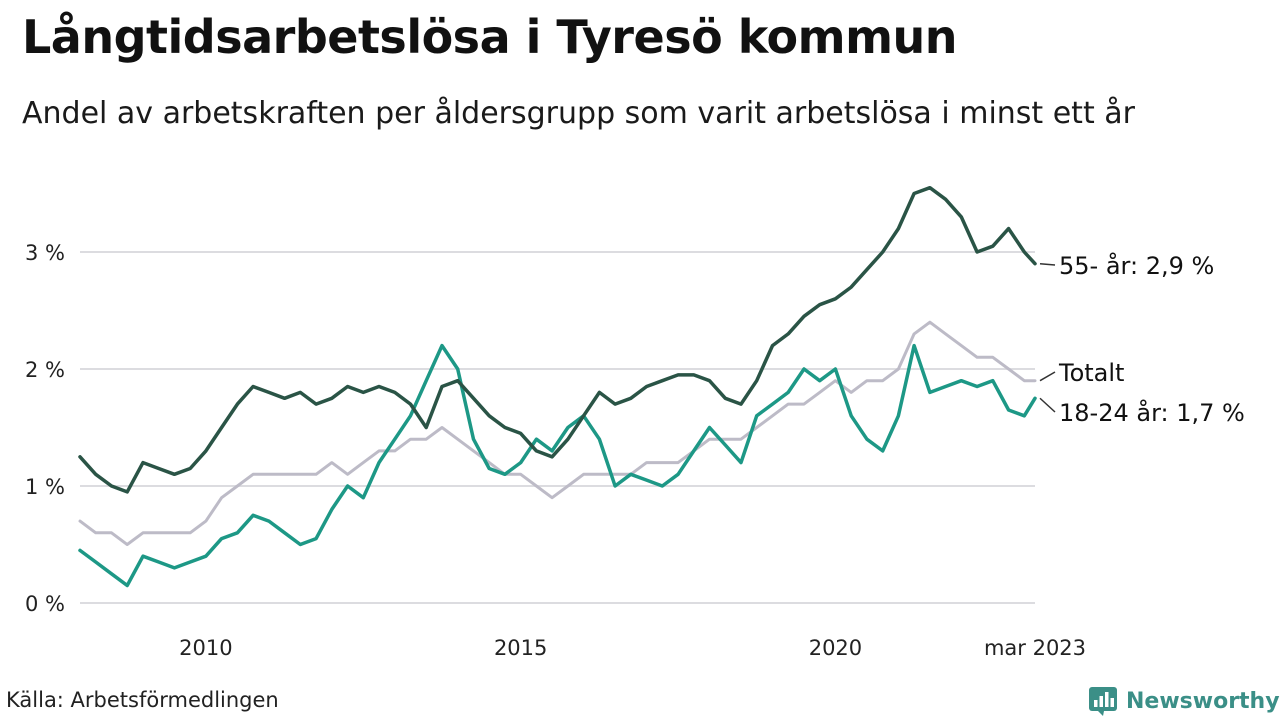 The image size is (1280, 720). What do you see at coordinates (1203, 701) in the screenshot?
I see `brand-name: Newsworthy` at bounding box center [1203, 701].